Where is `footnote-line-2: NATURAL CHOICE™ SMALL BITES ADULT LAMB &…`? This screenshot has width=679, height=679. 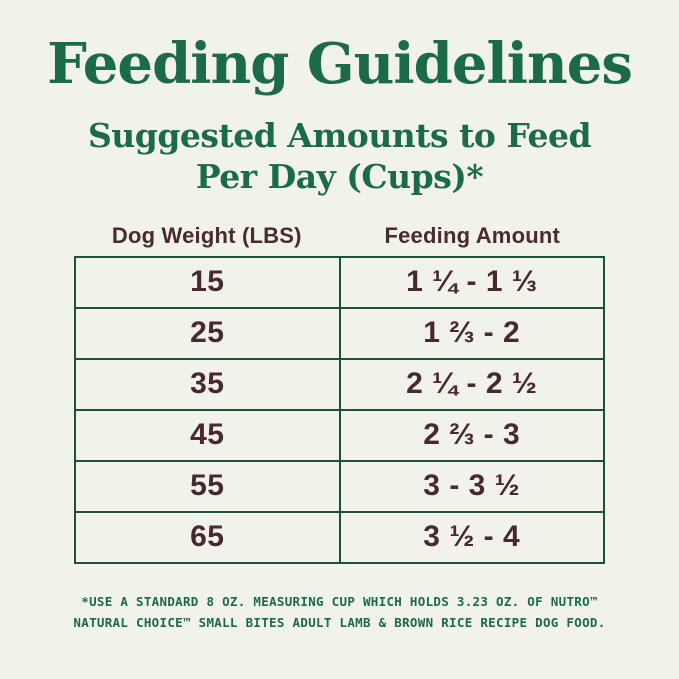 footnote-line-2: NATURAL CHOICE™ SMALL BITES ADULT LAMB &… is located at coordinates (339, 623).